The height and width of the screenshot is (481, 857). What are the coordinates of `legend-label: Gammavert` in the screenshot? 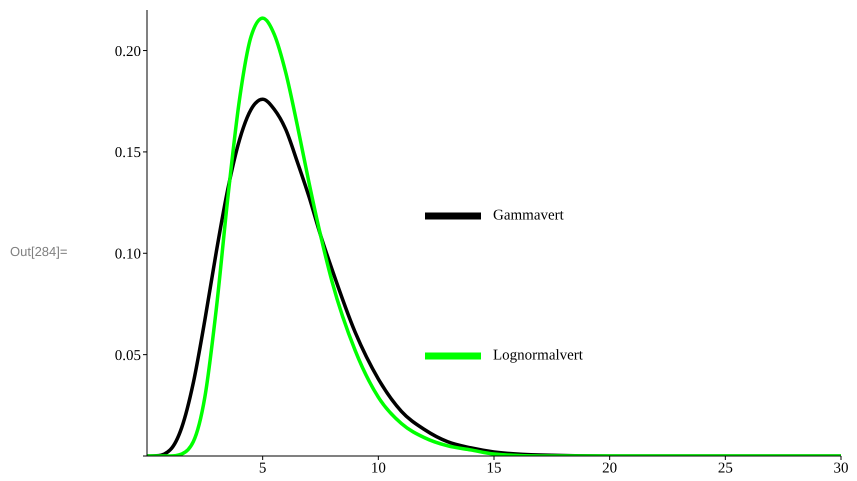 It's located at (528, 215).